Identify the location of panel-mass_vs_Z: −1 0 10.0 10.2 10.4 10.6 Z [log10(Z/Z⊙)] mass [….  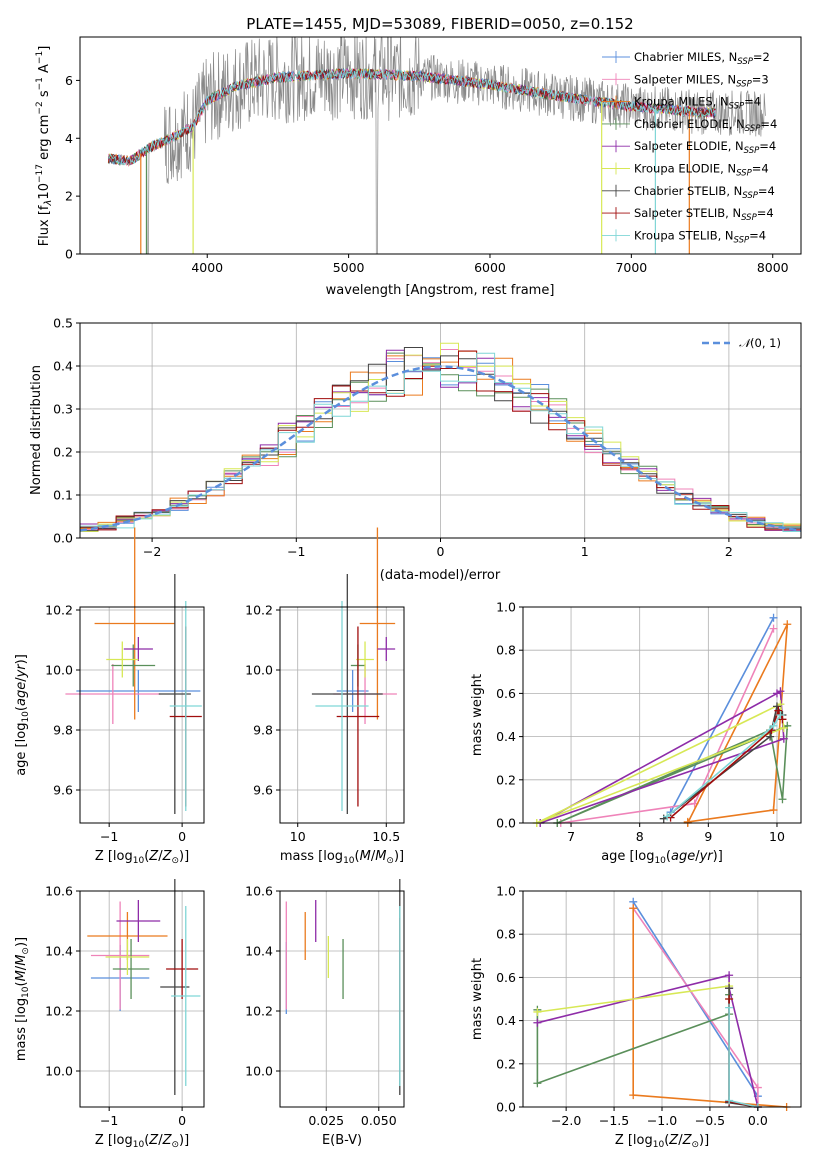
(109, 1014).